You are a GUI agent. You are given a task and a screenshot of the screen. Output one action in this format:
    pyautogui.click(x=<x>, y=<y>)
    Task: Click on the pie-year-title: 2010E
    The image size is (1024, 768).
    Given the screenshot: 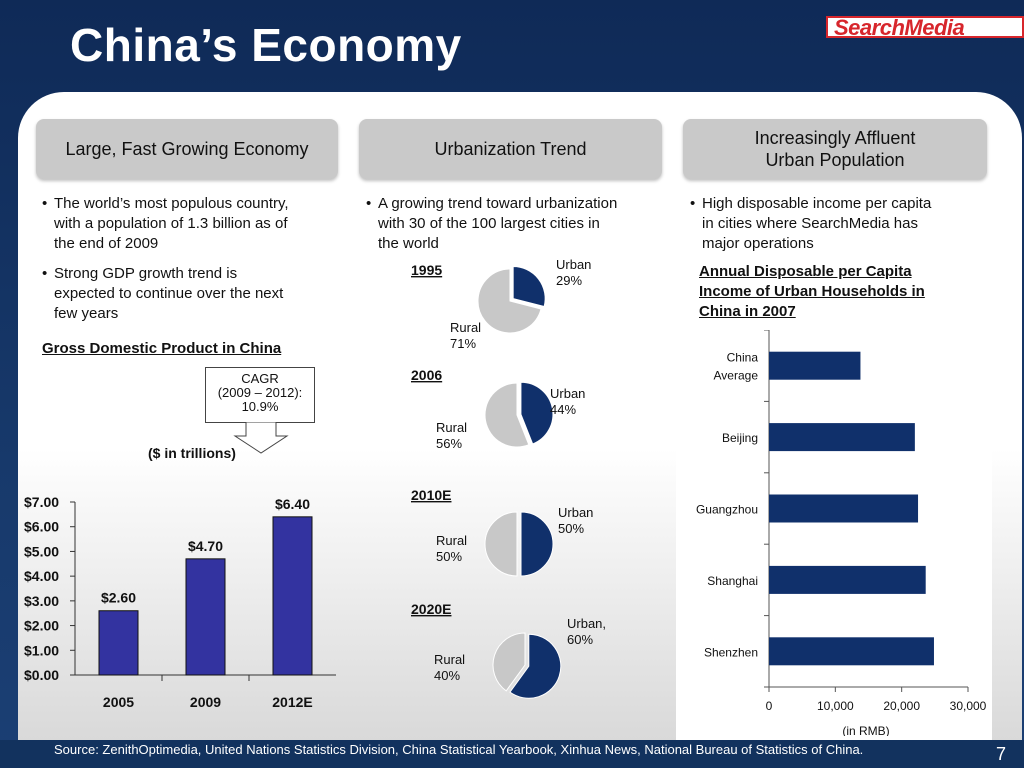 What is the action you would take?
    pyautogui.click(x=431, y=495)
    